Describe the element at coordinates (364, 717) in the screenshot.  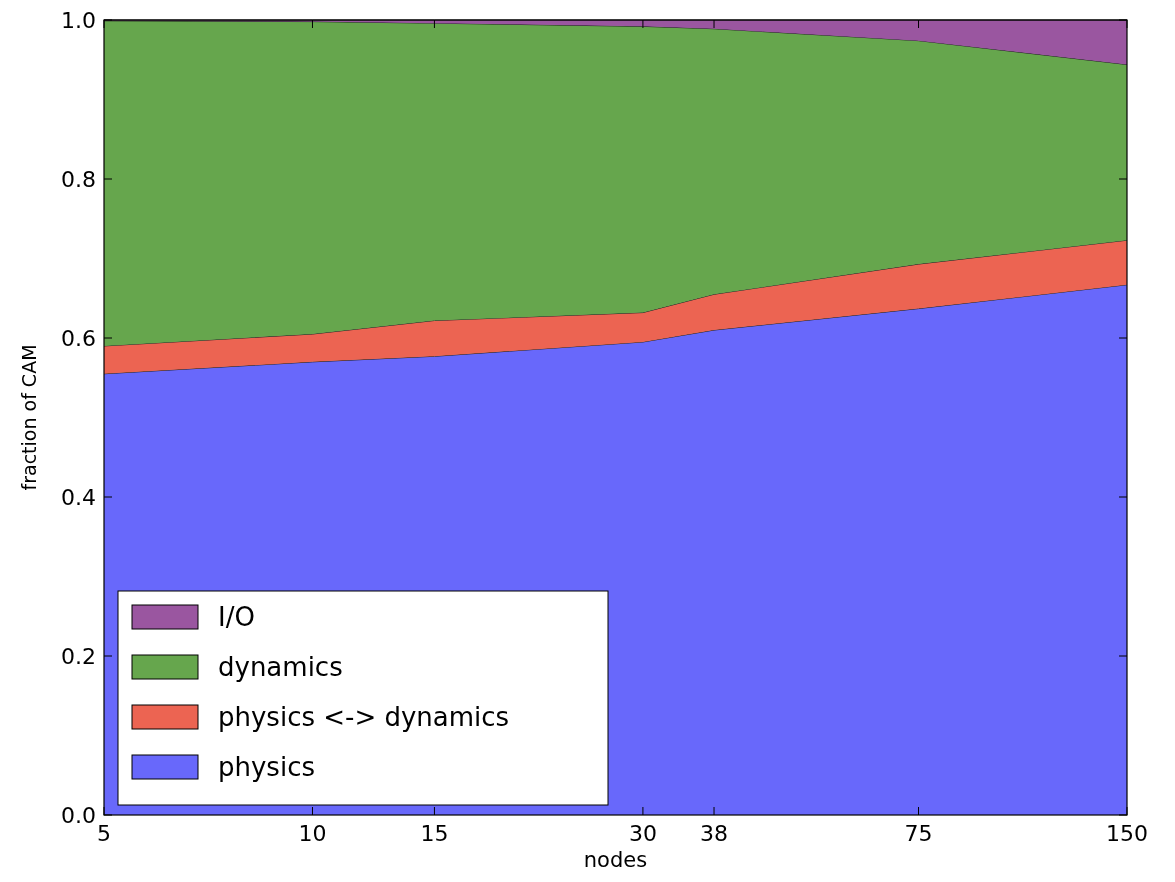
I see `legend-label: physics <-> dynamics` at that location.